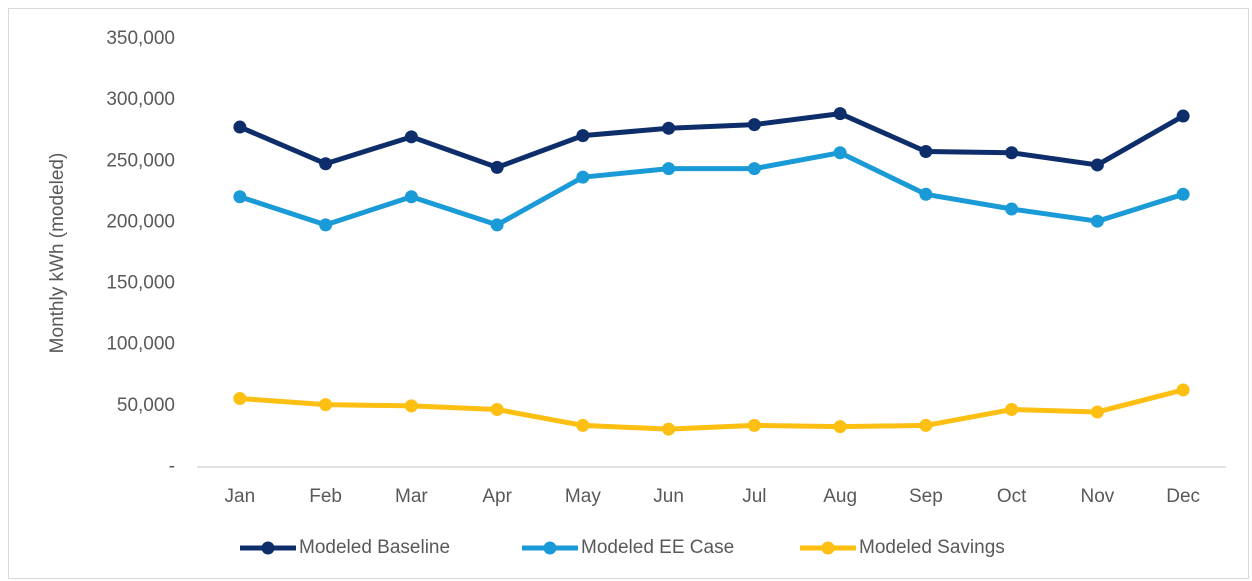 This screenshot has height=581, width=1252. What do you see at coordinates (497, 496) in the screenshot?
I see `x-tick-label: Apr` at bounding box center [497, 496].